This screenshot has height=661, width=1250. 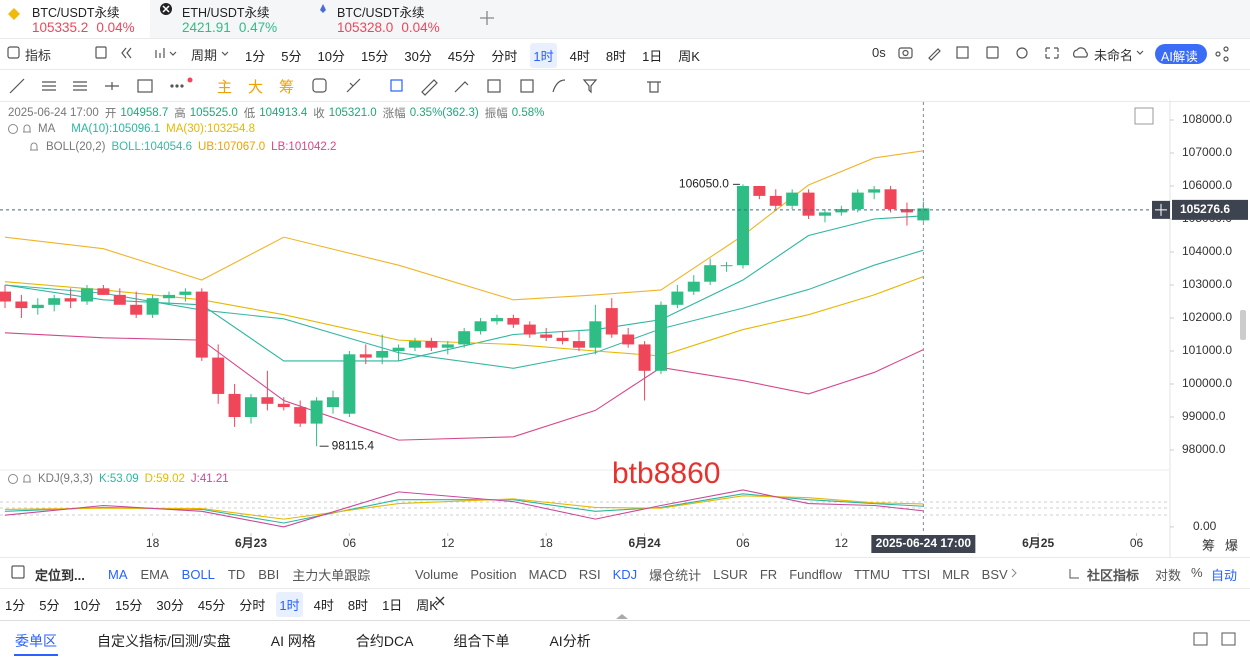 What do you see at coordinates (768, 574) in the screenshot?
I see `indicator: FR` at bounding box center [768, 574].